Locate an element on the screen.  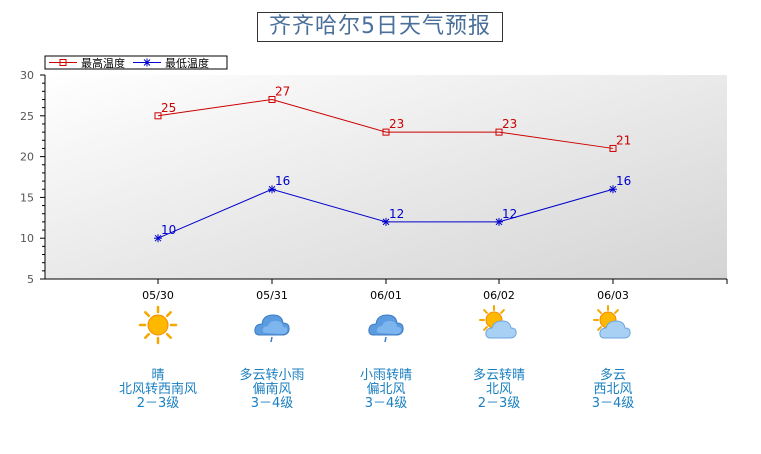
forecast-weather: 多云 is located at coordinates (612, 375).